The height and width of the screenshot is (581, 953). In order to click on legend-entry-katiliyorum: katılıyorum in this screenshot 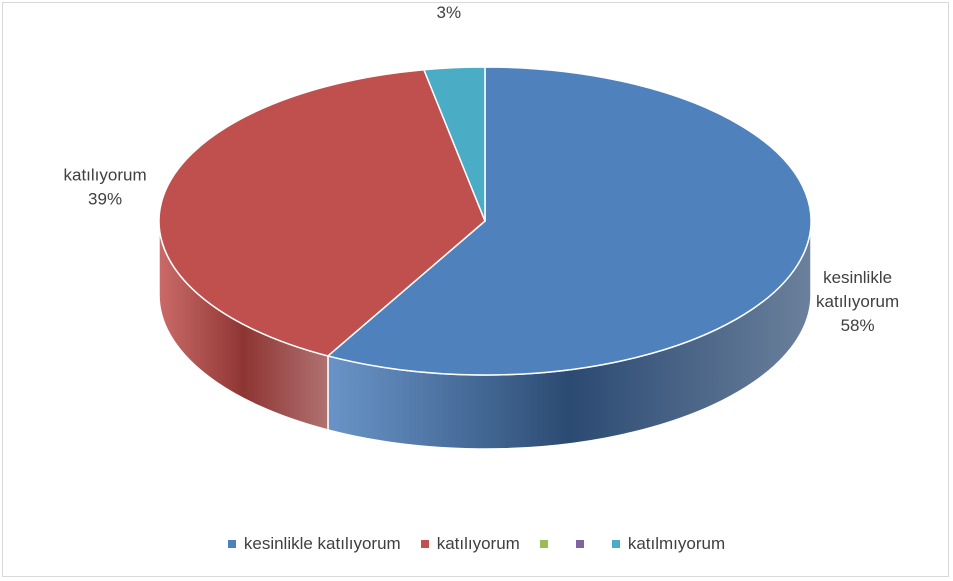, I will do `click(470, 544)`.